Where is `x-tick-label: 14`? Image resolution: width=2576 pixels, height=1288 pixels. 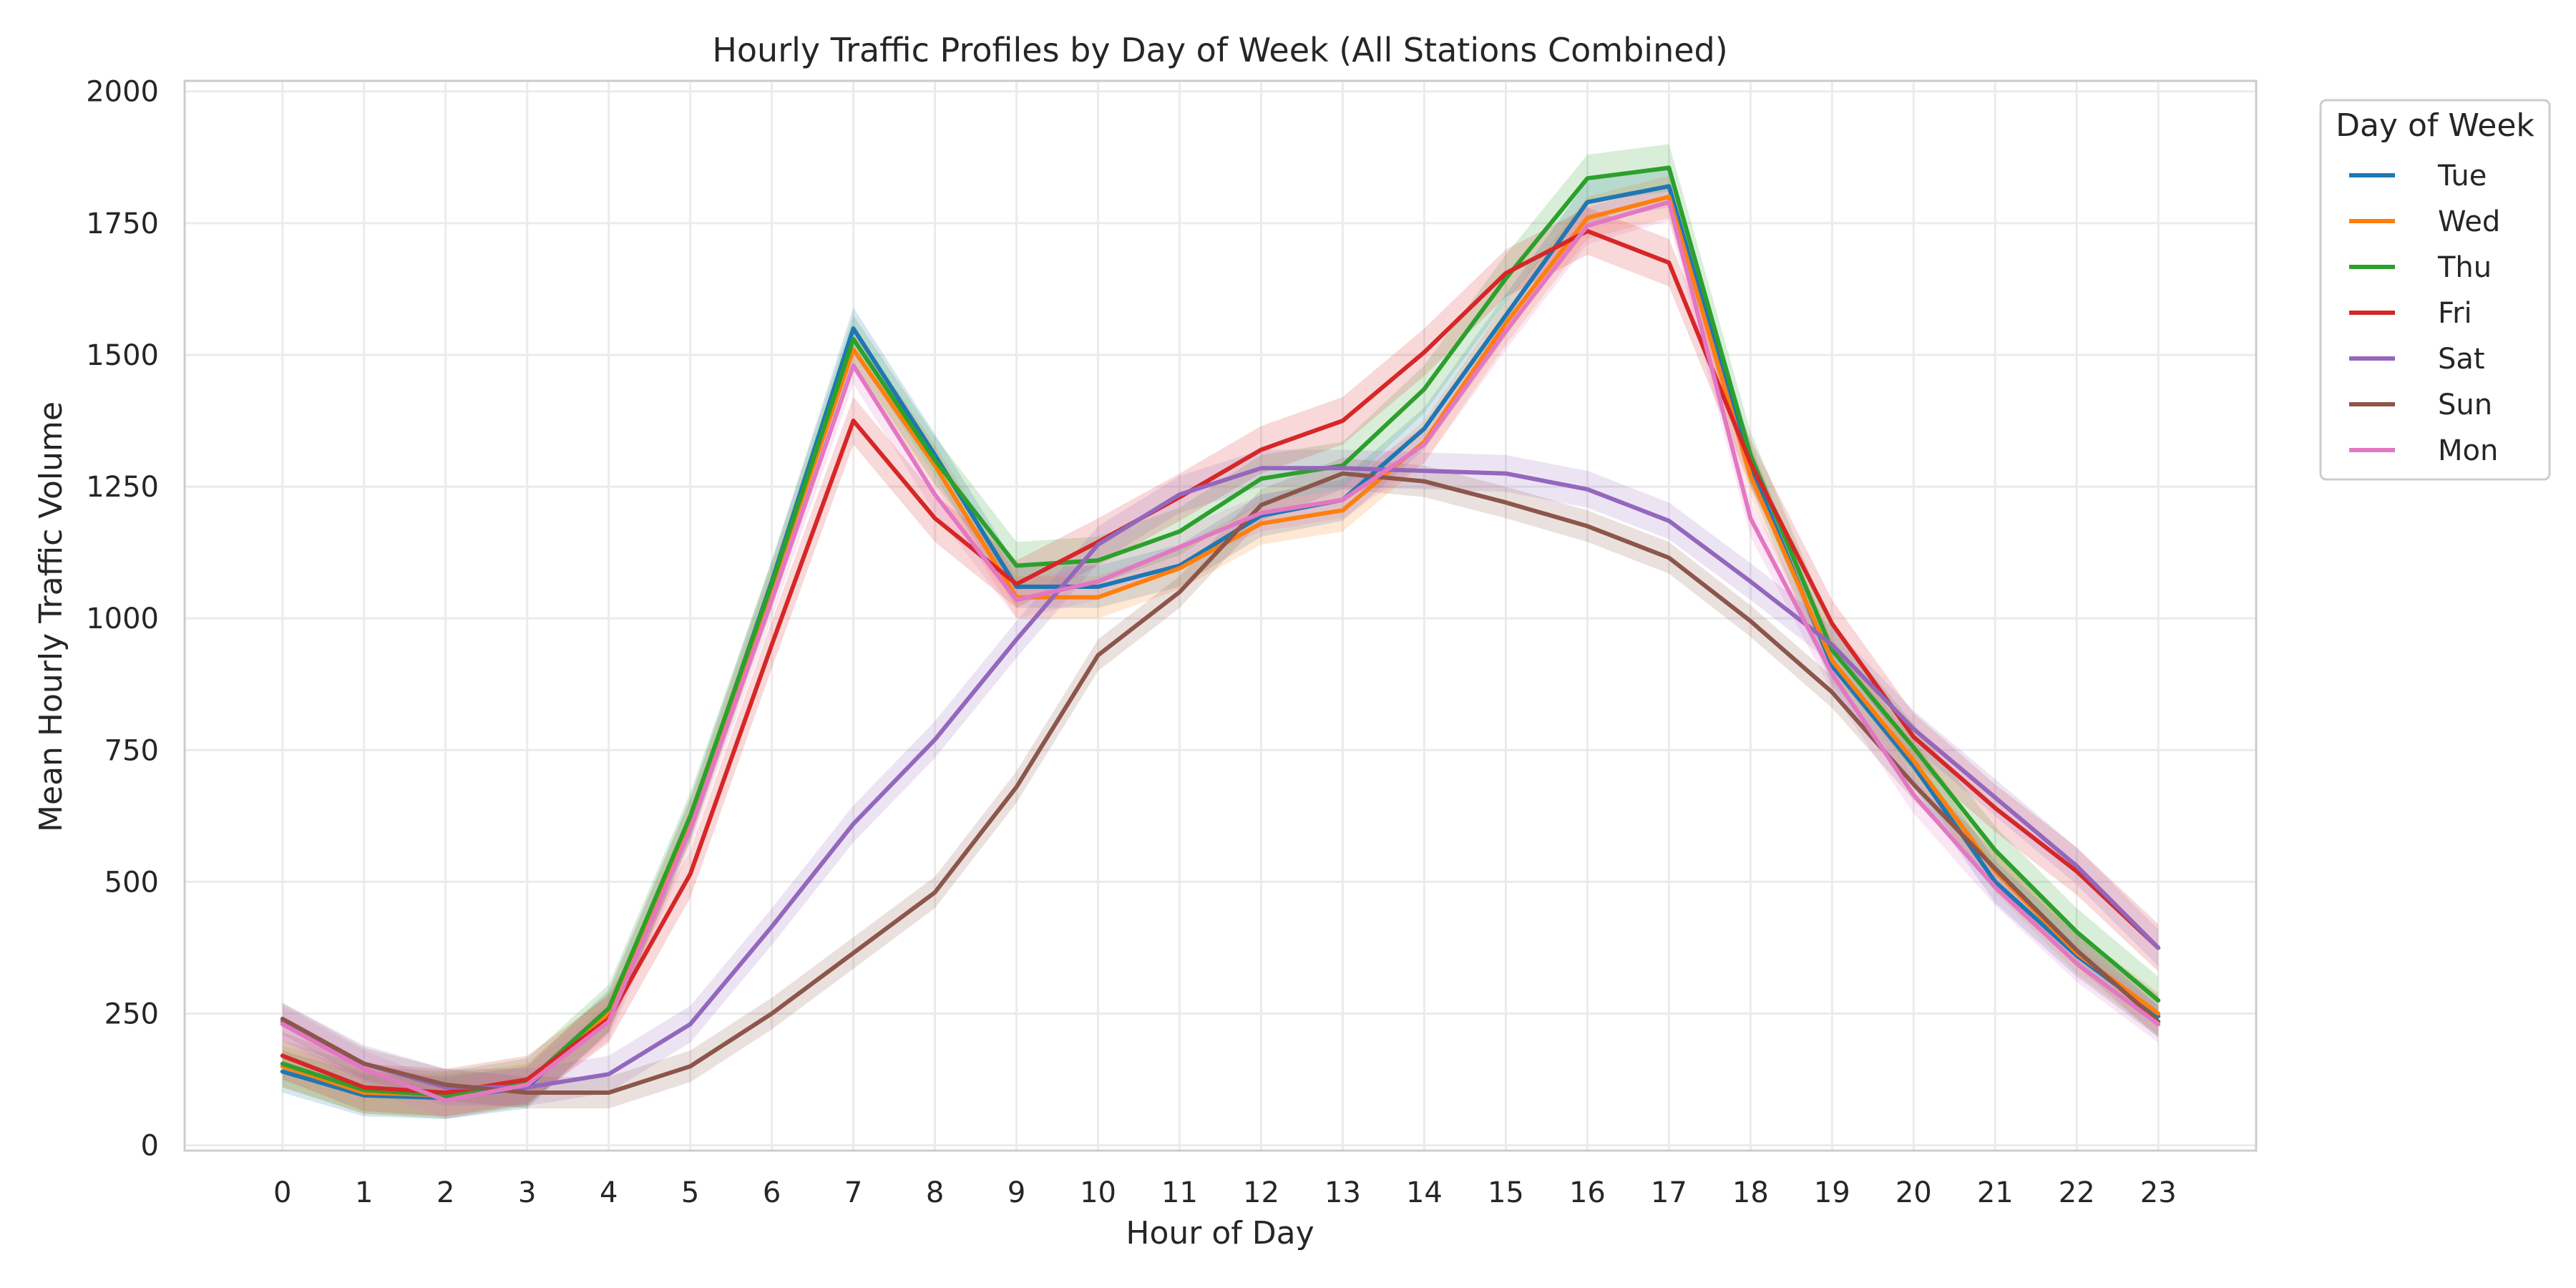 x-tick-label: 14 is located at coordinates (1424, 1192).